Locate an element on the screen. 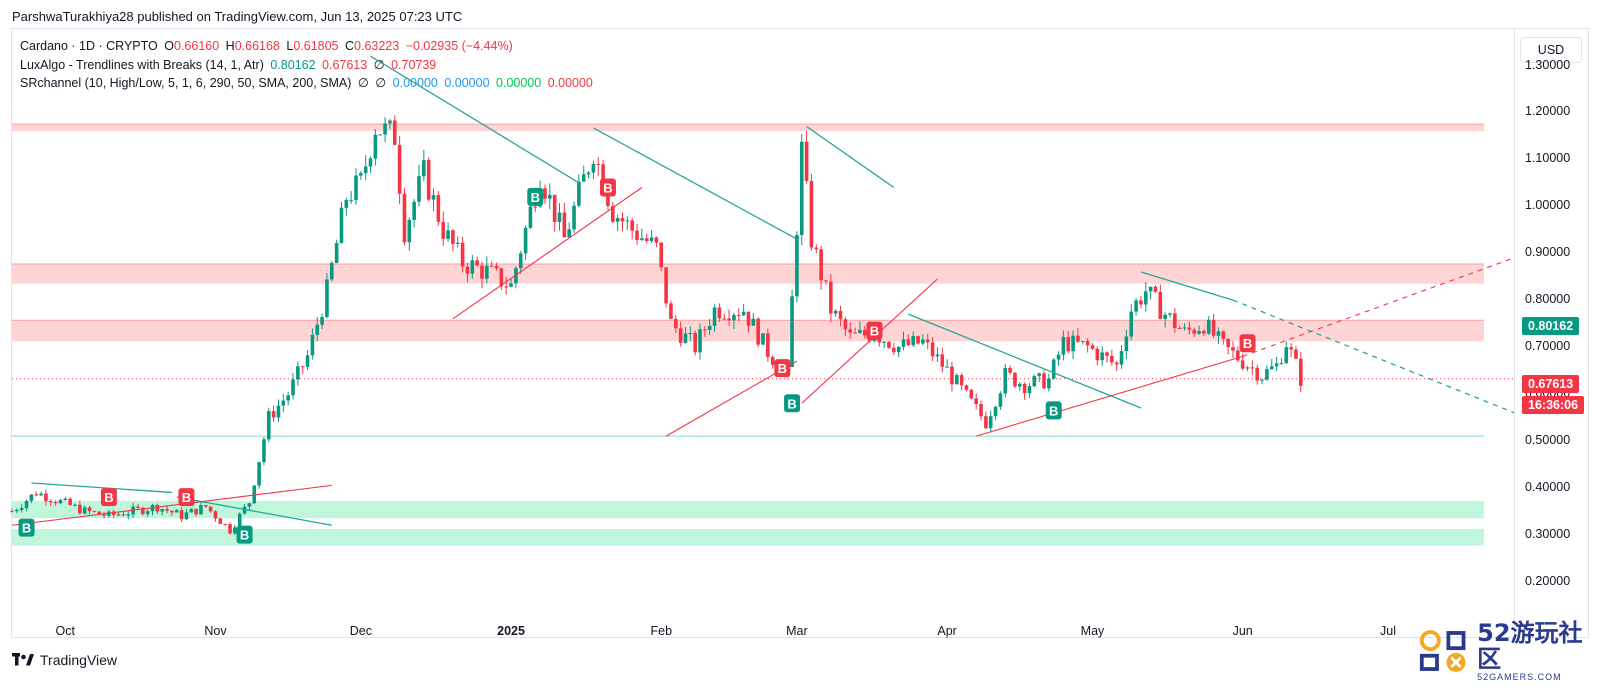 The height and width of the screenshot is (685, 1600). luxalgo-empty: ∅ is located at coordinates (379, 65).